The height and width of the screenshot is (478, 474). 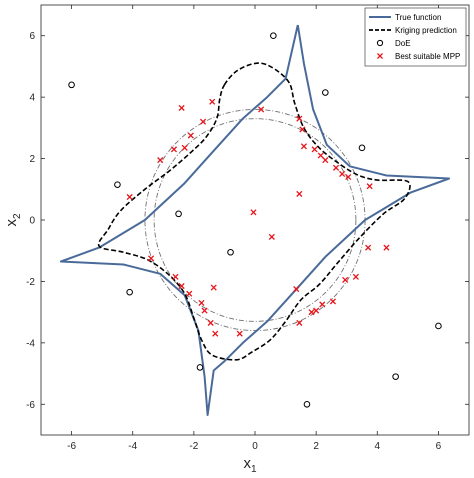 What do you see at coordinates (418, 17) in the screenshot?
I see `legend-true-function-label: True function` at bounding box center [418, 17].